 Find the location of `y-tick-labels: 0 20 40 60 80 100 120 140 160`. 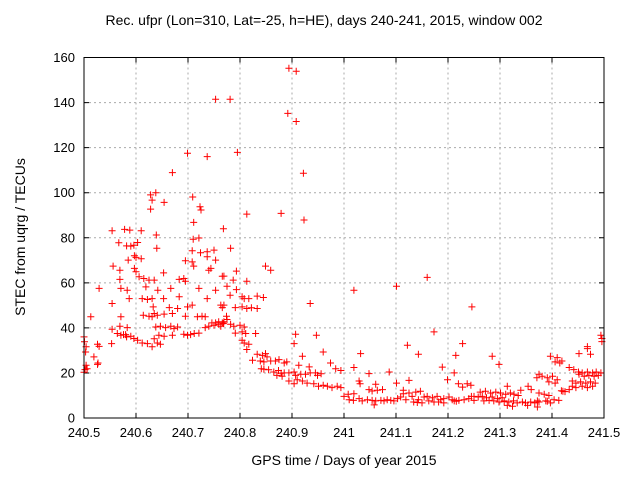

y-tick-labels: 0 20 40 60 80 100 120 140 160 is located at coordinates (64, 238).